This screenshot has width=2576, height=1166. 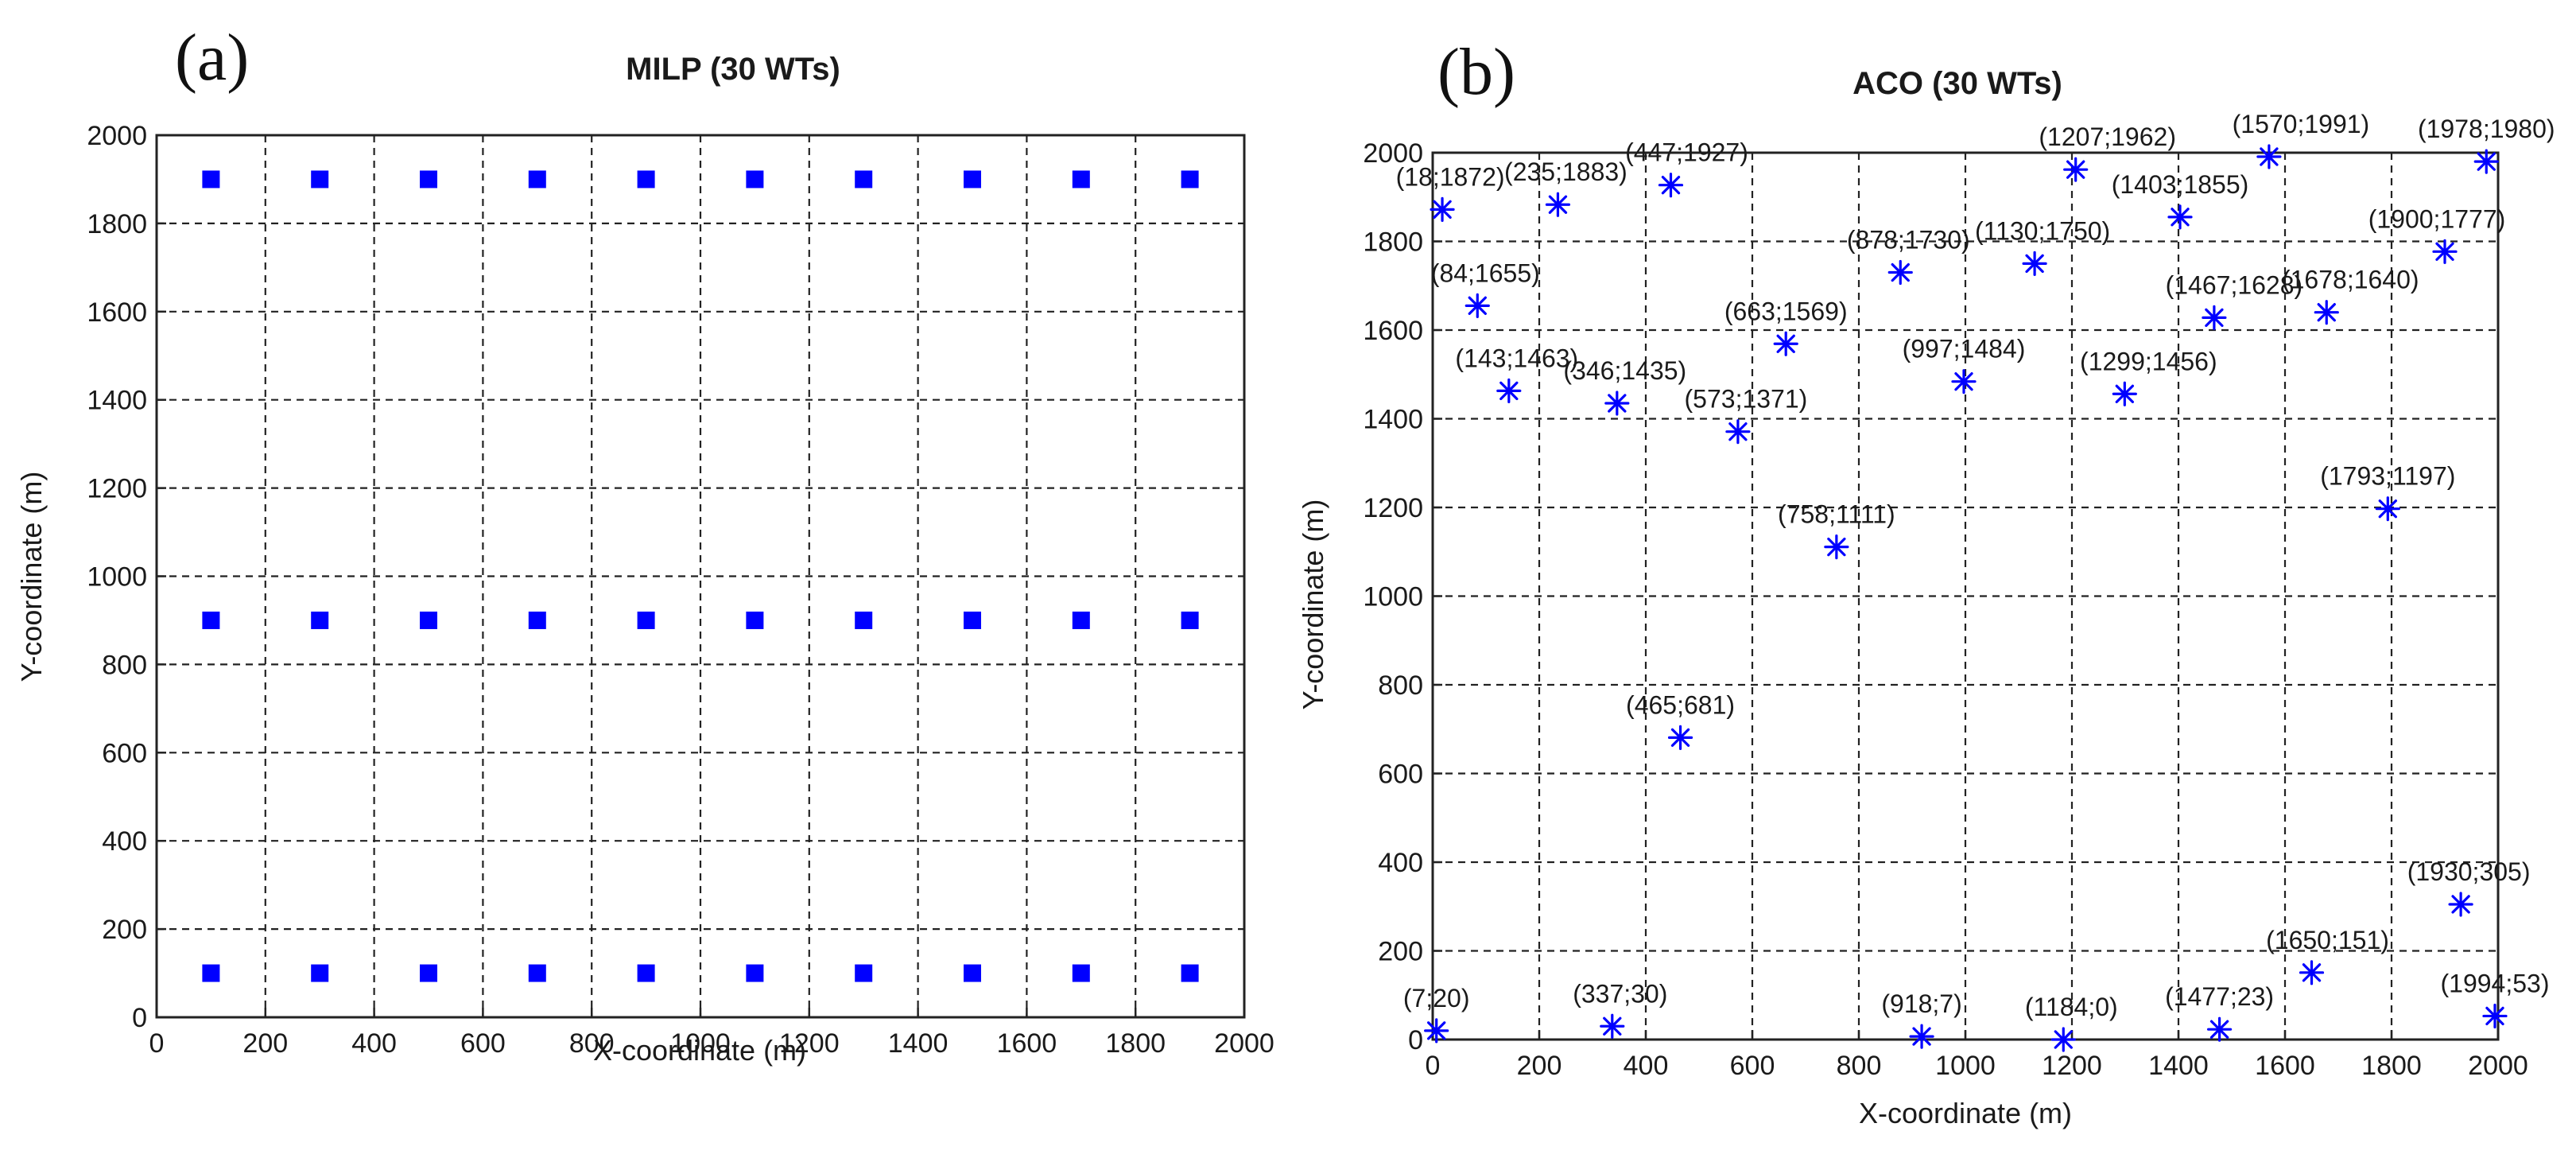 What do you see at coordinates (212, 58) in the screenshot?
I see `panel-a-tag: (a)` at bounding box center [212, 58].